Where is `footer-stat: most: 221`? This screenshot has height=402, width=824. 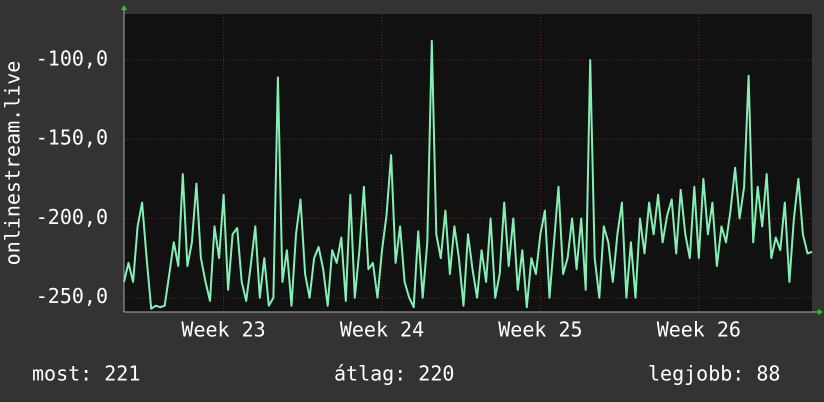
footer-stat: most: 221 is located at coordinates (86, 374).